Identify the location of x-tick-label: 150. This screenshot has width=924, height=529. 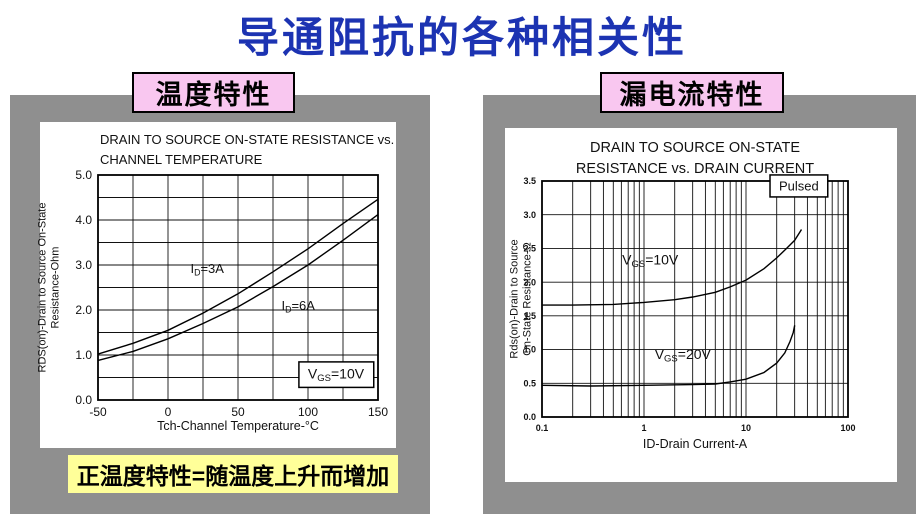
(378, 412).